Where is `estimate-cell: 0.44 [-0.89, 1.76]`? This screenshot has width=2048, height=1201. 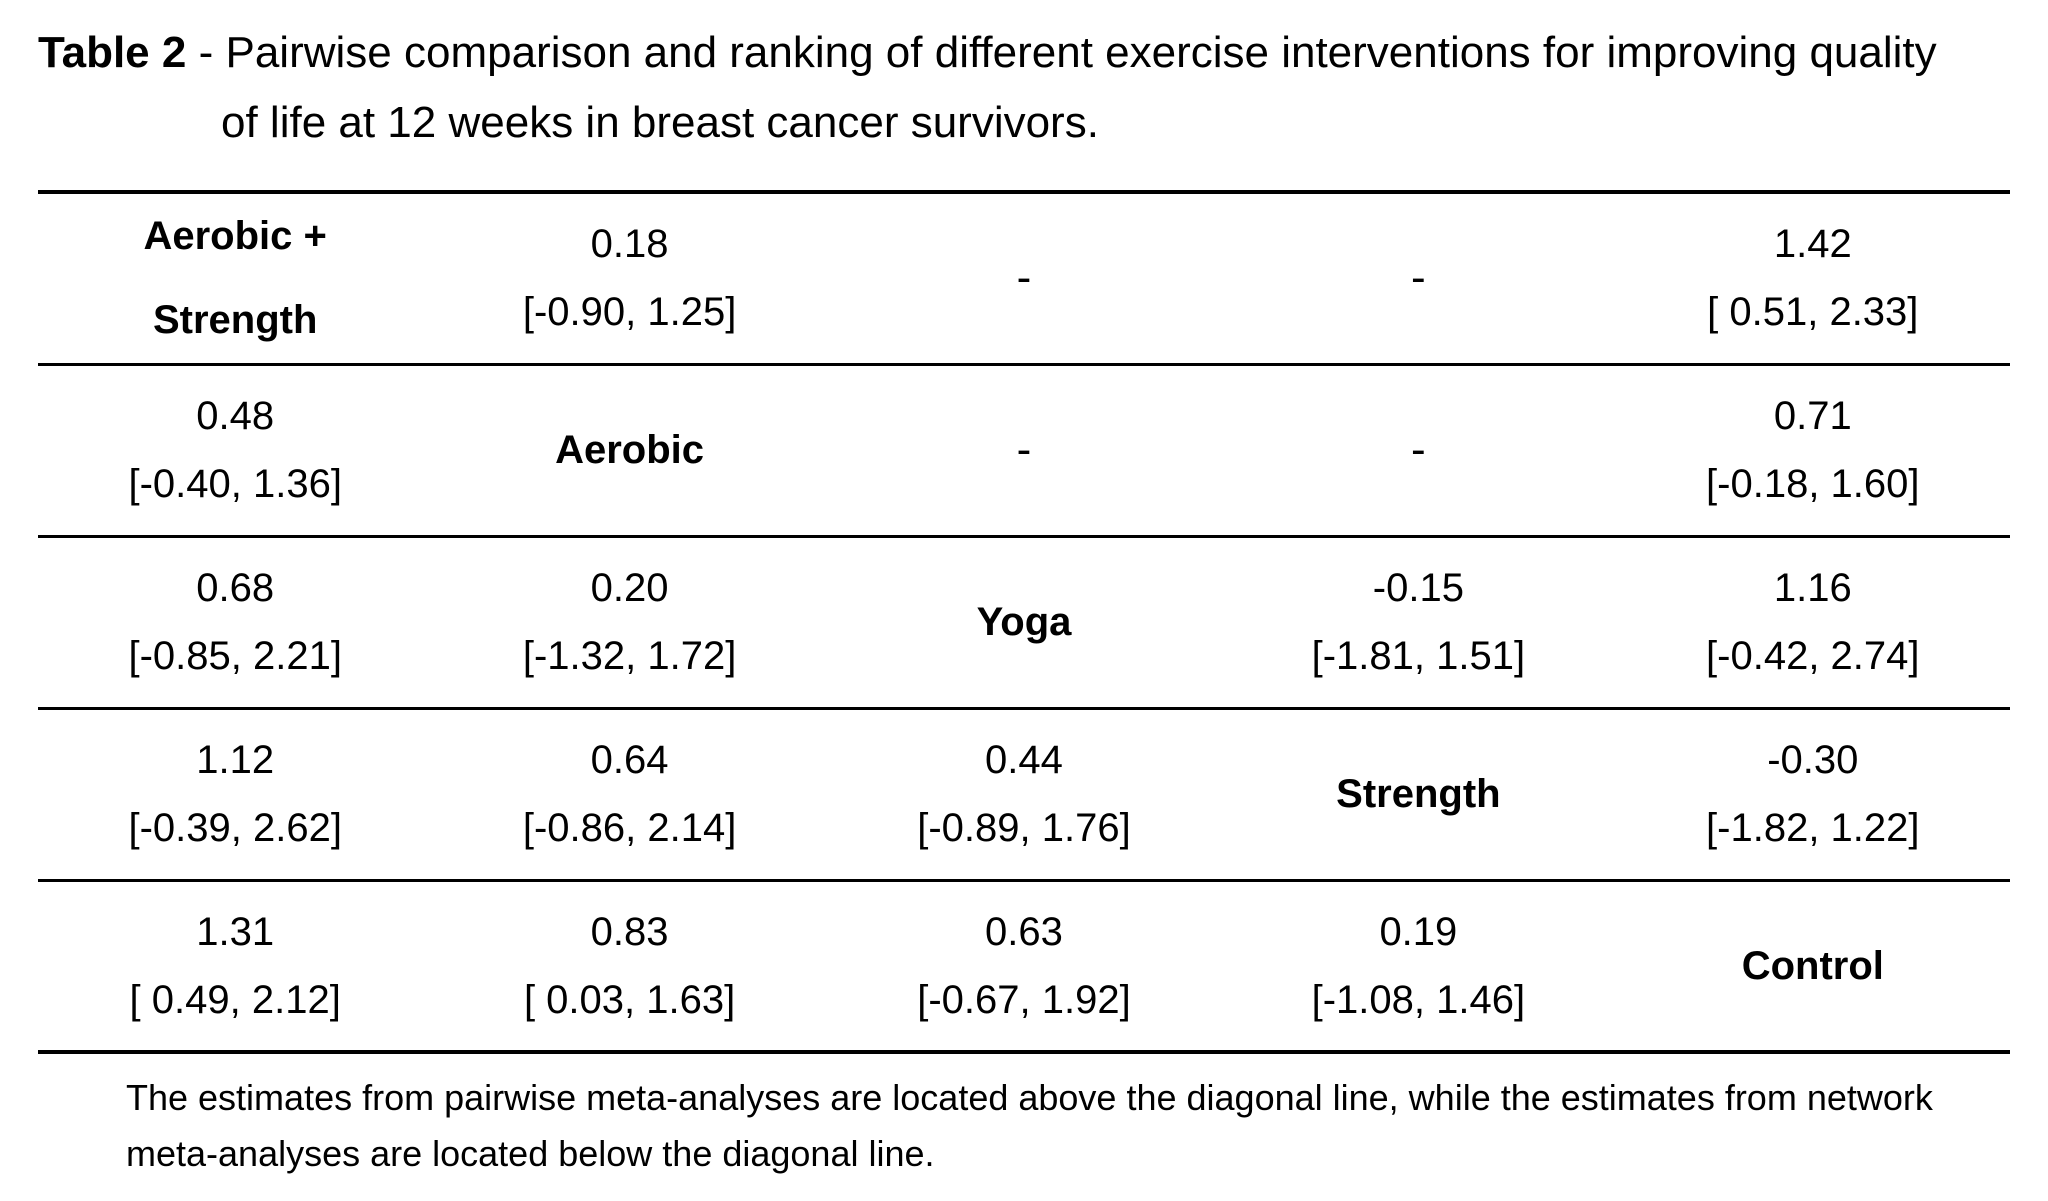
estimate-cell: 0.44 [-0.89, 1.76] is located at coordinates (1024, 794).